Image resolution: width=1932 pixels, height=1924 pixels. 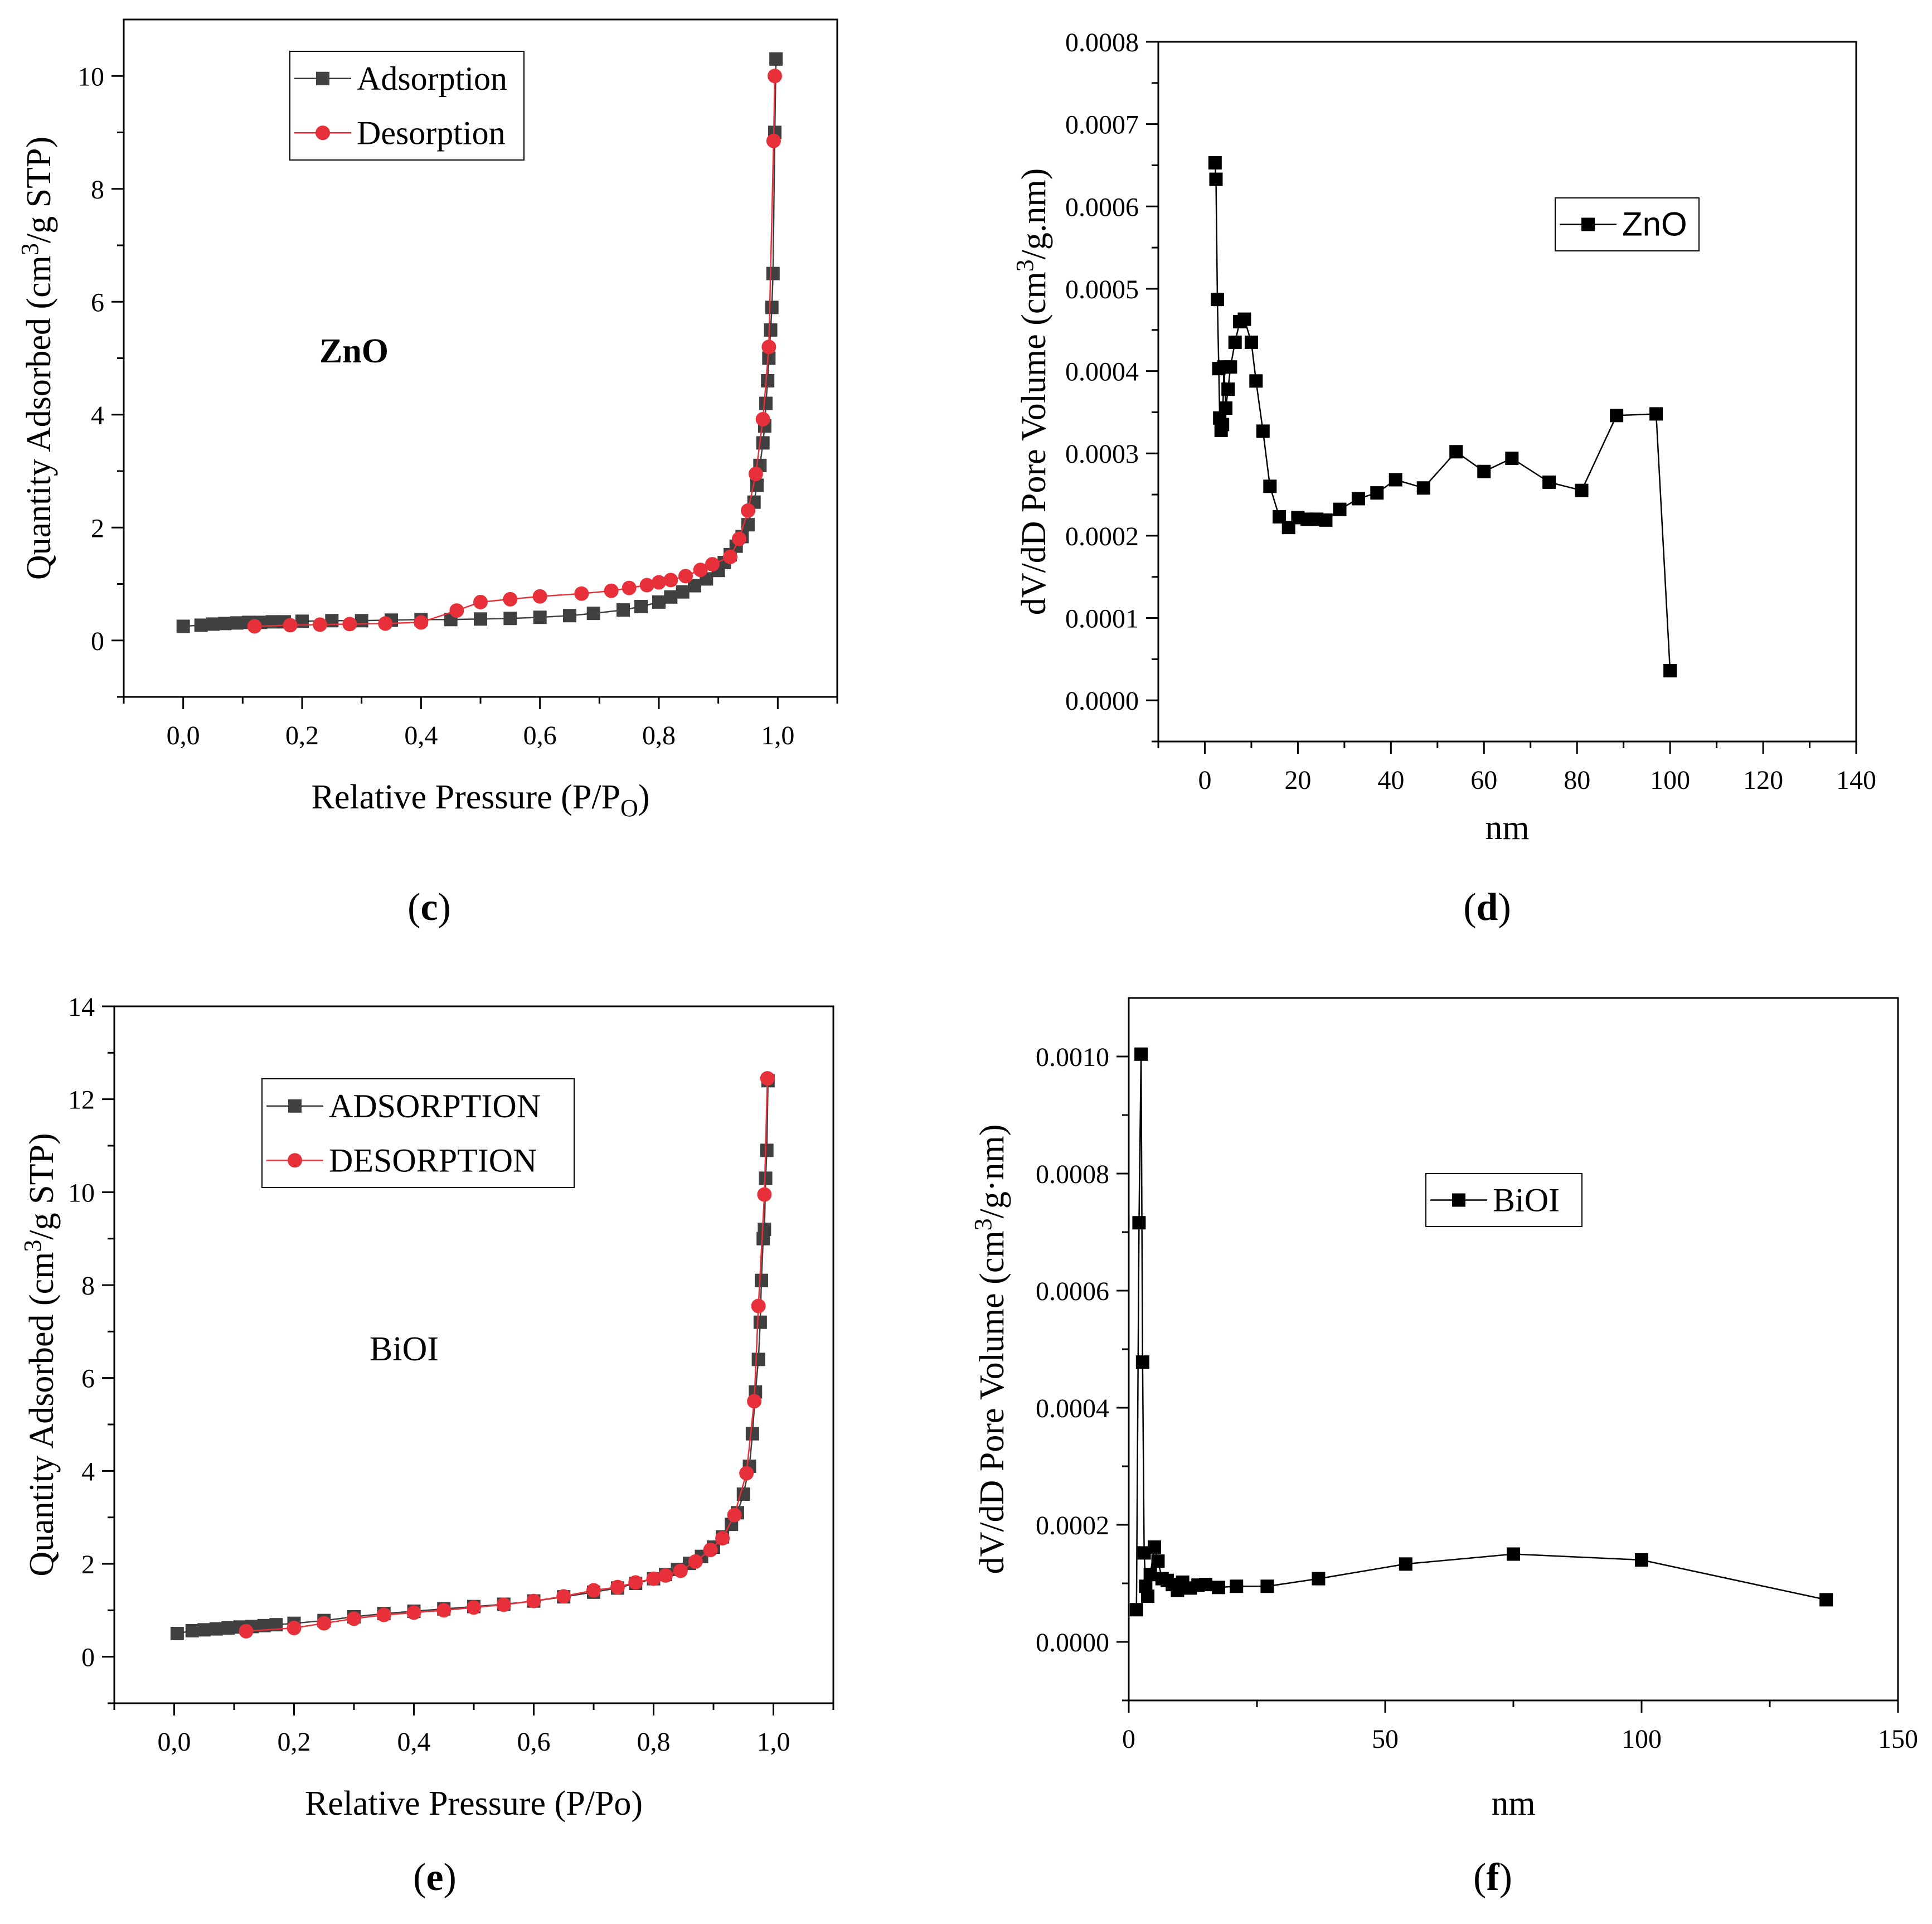 What do you see at coordinates (435, 1106) in the screenshot?
I see `legend-label: ADSORPTION` at bounding box center [435, 1106].